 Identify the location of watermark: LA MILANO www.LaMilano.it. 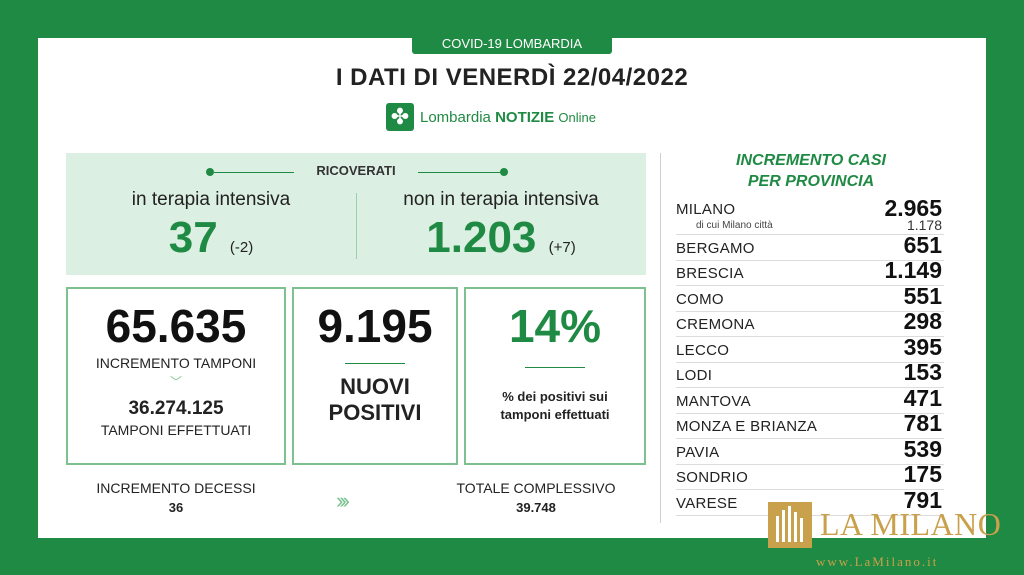
(895, 538).